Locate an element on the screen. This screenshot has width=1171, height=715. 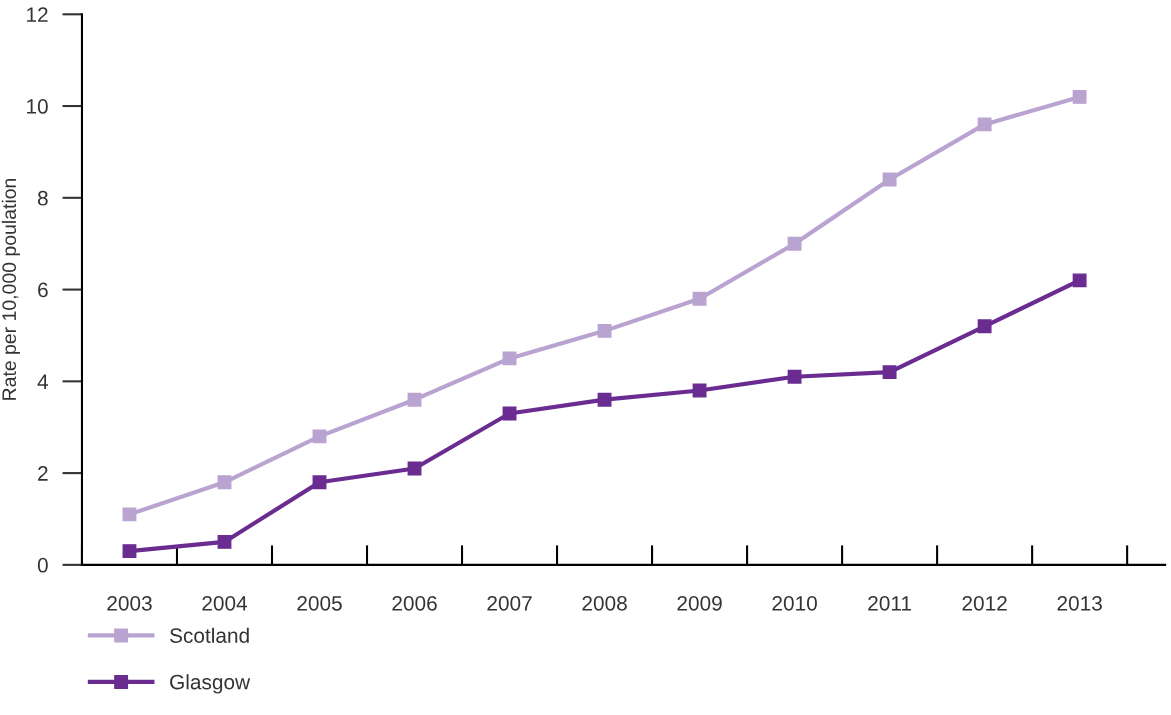
x-tick-label: 2008 is located at coordinates (604, 603).